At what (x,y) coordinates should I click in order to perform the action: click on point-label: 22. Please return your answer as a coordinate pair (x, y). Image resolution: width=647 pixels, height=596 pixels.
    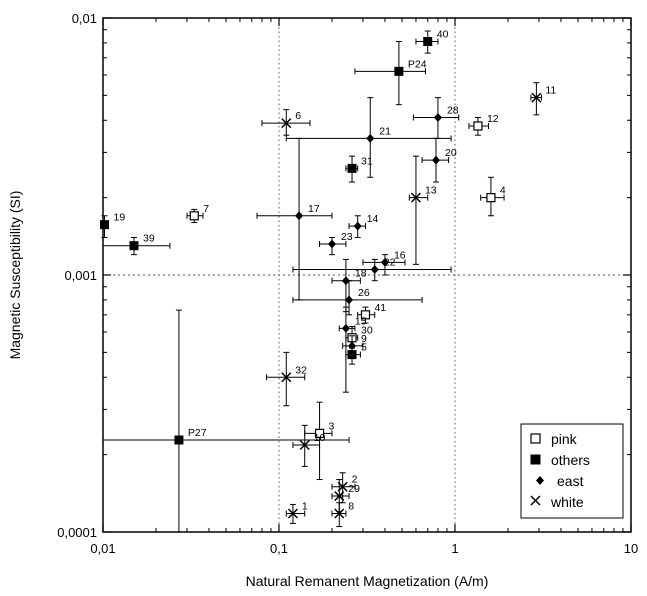
    Looking at the image, I should click on (390, 263).